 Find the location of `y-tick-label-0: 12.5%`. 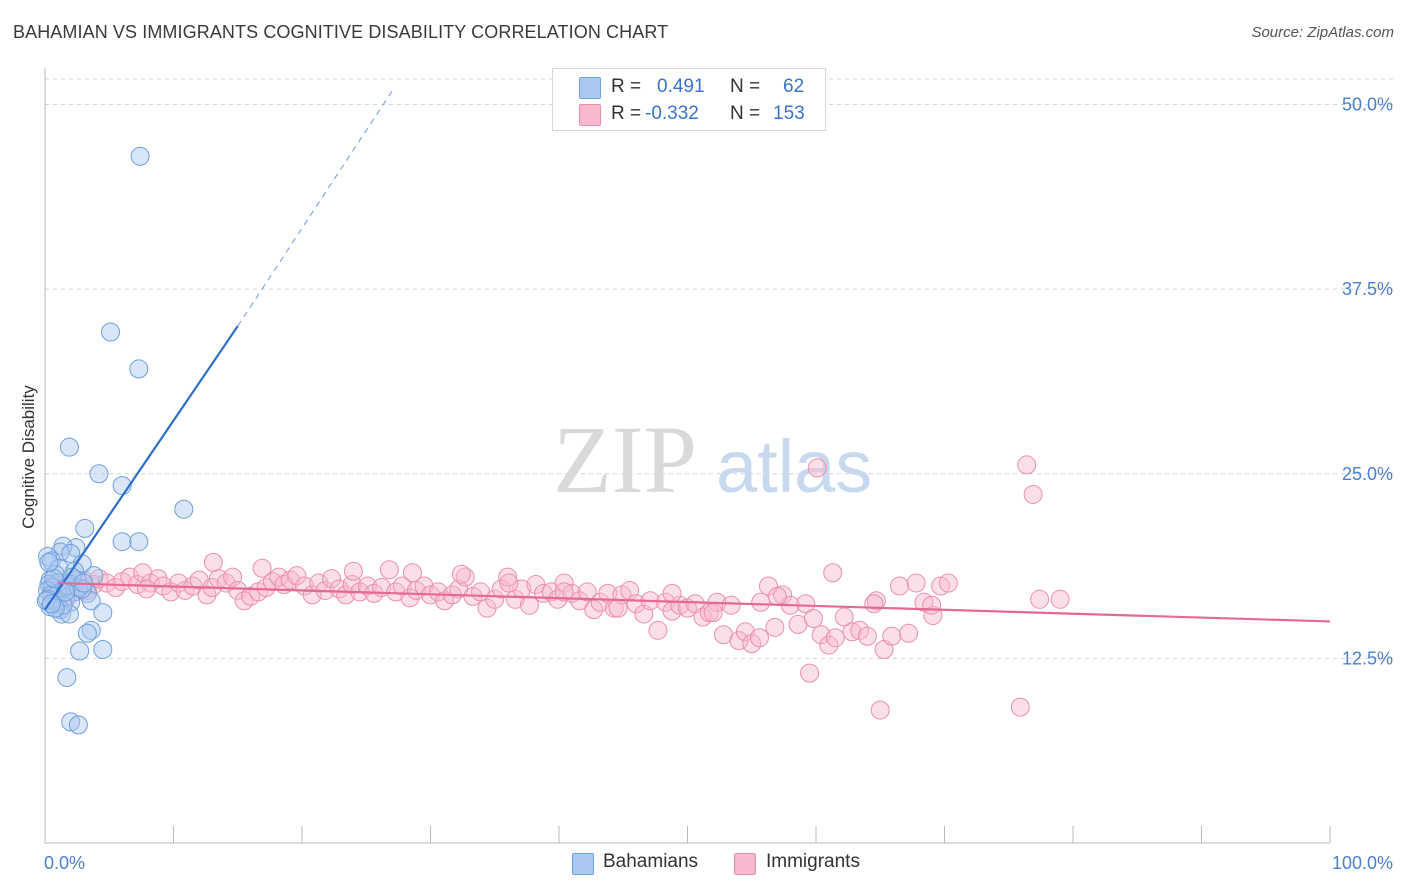

y-tick-label-0: 12.5% is located at coordinates (1367, 658).